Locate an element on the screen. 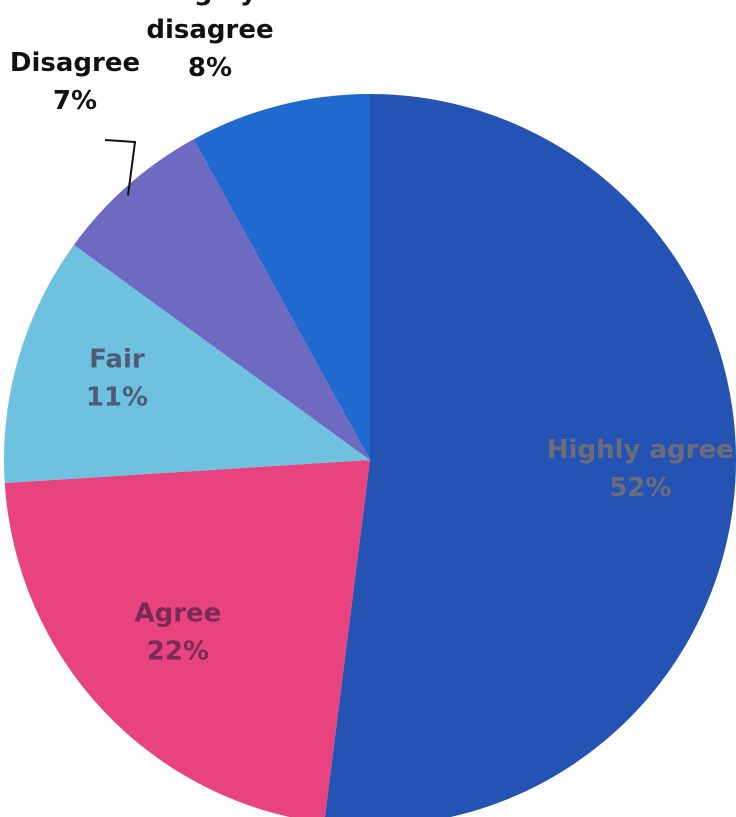  pie-label-line: Highly is located at coordinates (210, 3).